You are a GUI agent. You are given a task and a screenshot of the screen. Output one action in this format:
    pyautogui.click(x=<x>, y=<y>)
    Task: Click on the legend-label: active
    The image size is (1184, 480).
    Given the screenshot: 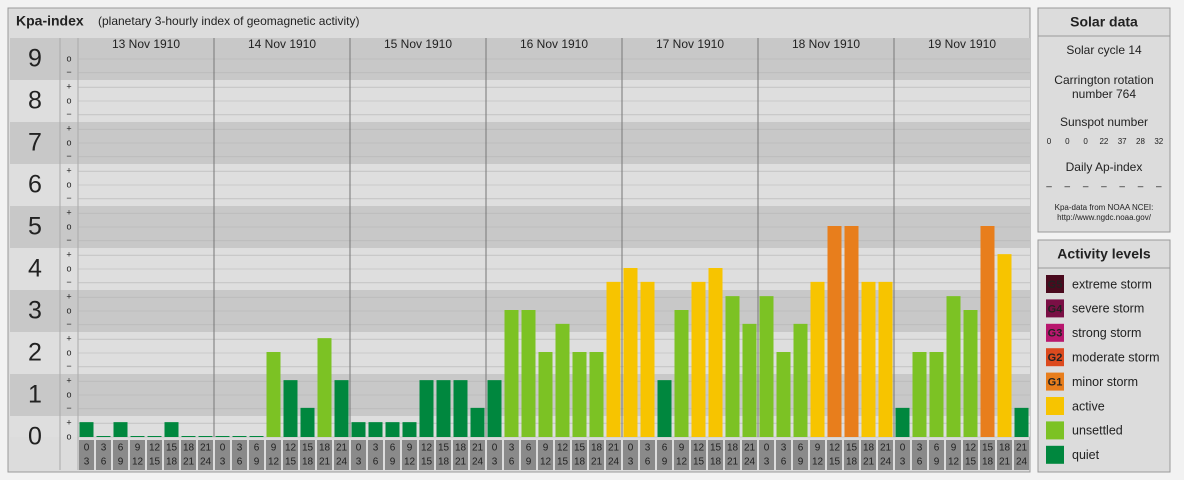 What is the action you would take?
    pyautogui.click(x=1088, y=406)
    